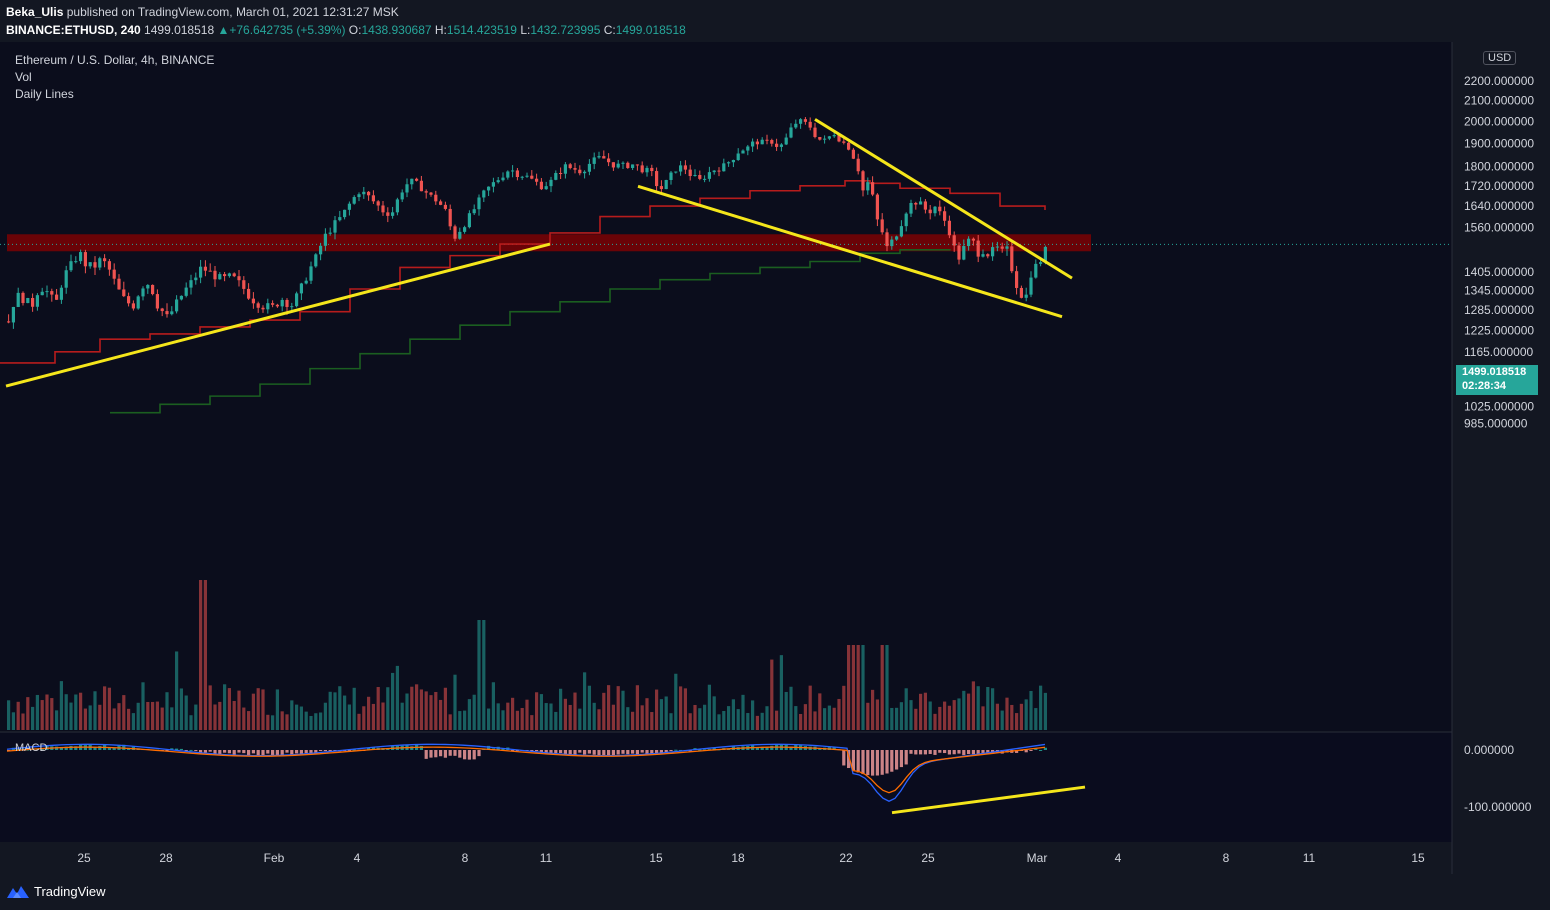 The height and width of the screenshot is (910, 1550). Describe the element at coordinates (1037, 858) in the screenshot. I see `time-tick-label: Mar` at that location.